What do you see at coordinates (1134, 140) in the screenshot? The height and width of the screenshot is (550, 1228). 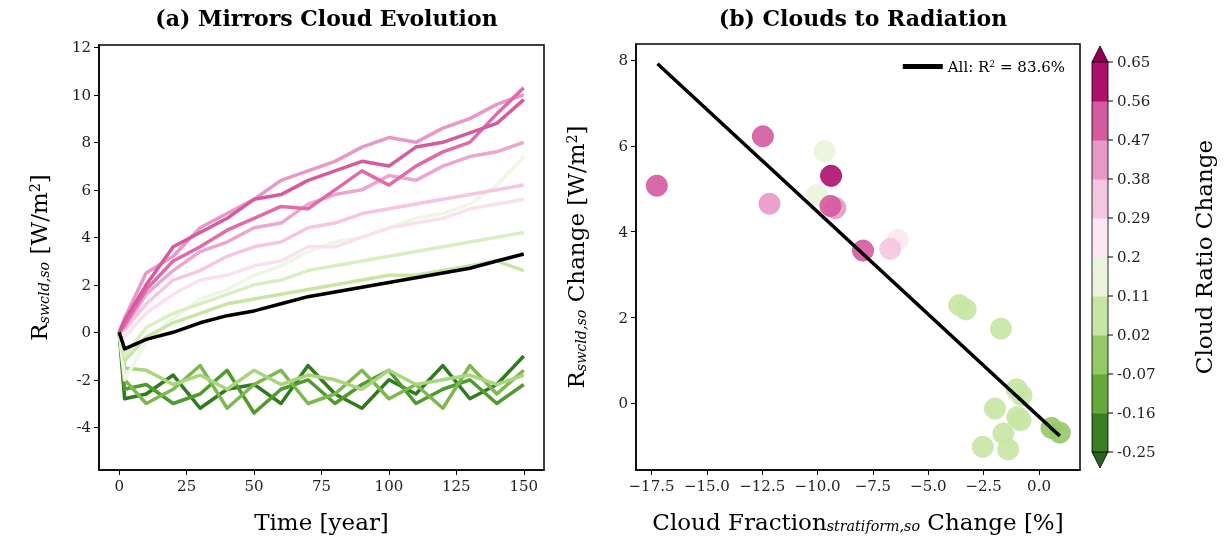 I see `color-bar-label: 0.47` at bounding box center [1134, 140].